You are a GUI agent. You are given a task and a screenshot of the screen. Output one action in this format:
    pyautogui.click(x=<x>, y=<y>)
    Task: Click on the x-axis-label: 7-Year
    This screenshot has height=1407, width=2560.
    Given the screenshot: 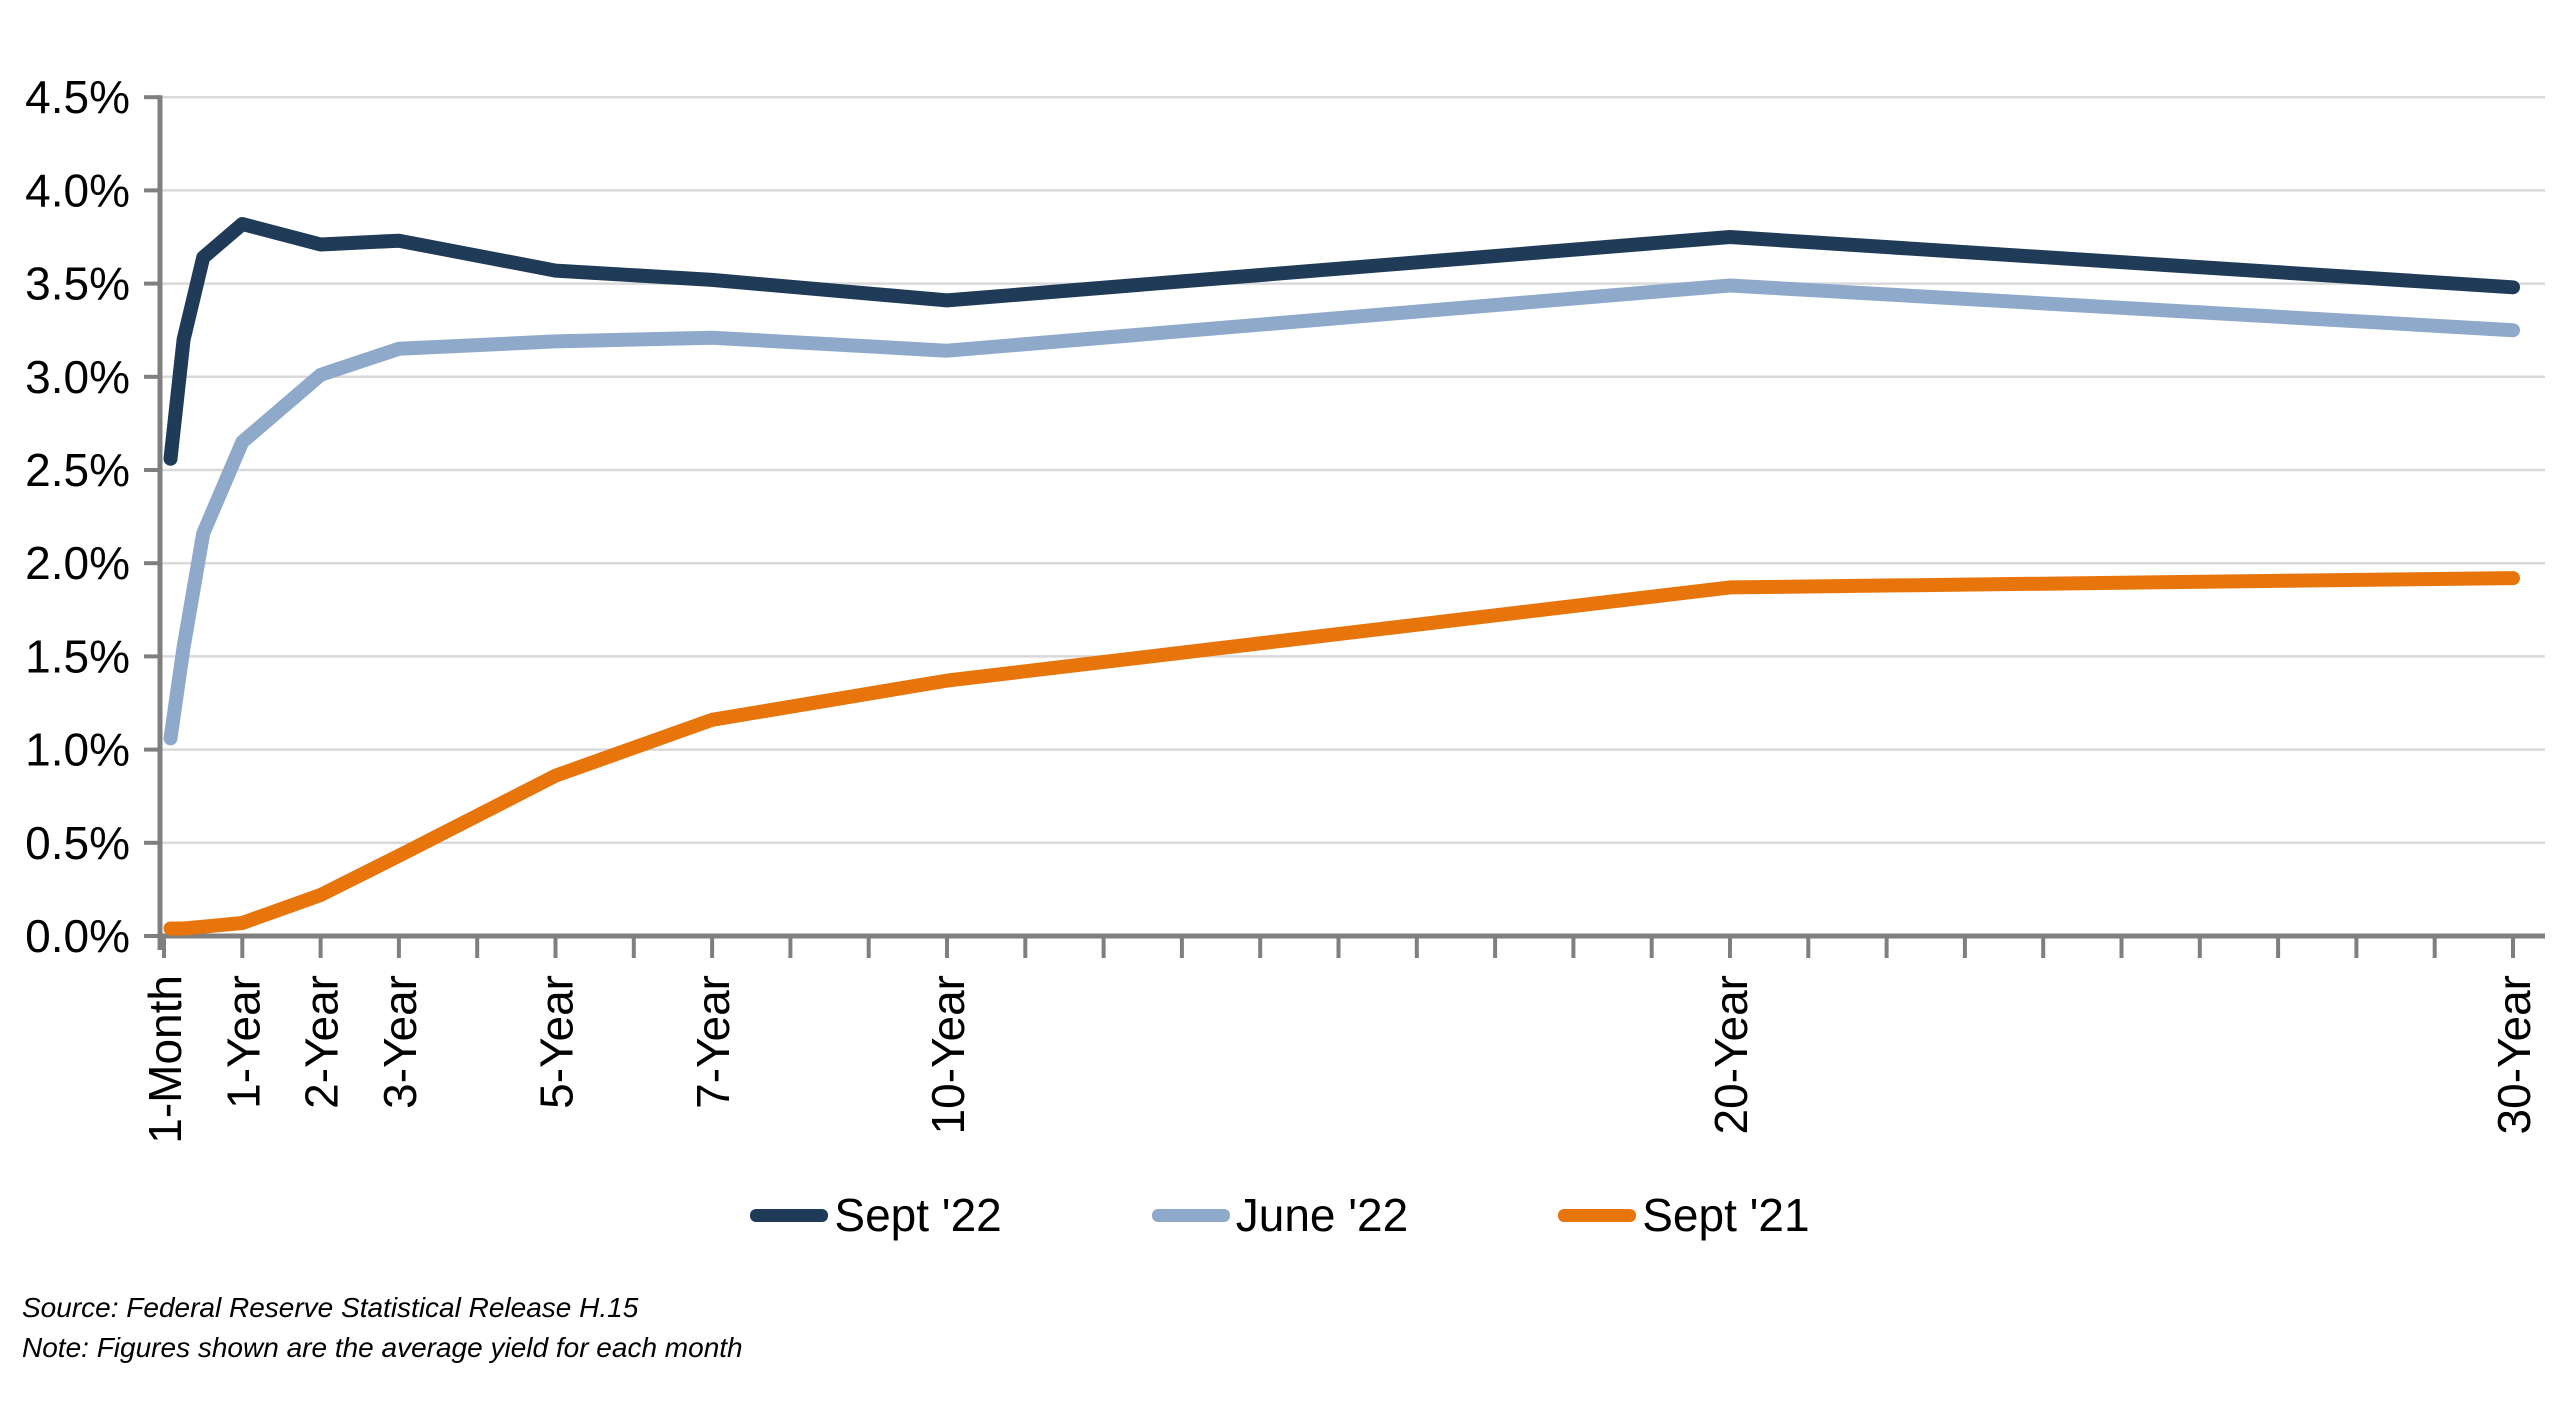 What is the action you would take?
    pyautogui.click(x=713, y=1042)
    